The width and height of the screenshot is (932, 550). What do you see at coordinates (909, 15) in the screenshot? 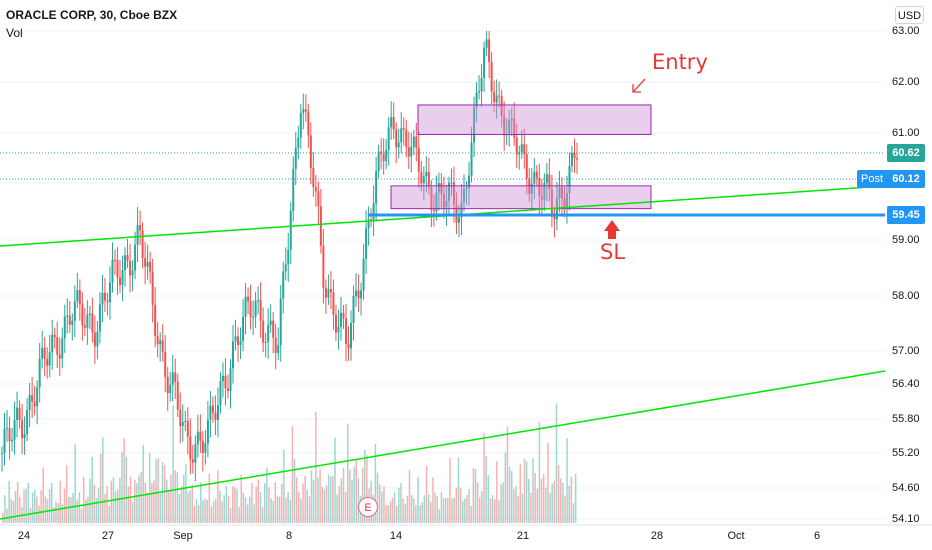
I see `currency-button: USD` at bounding box center [909, 15].